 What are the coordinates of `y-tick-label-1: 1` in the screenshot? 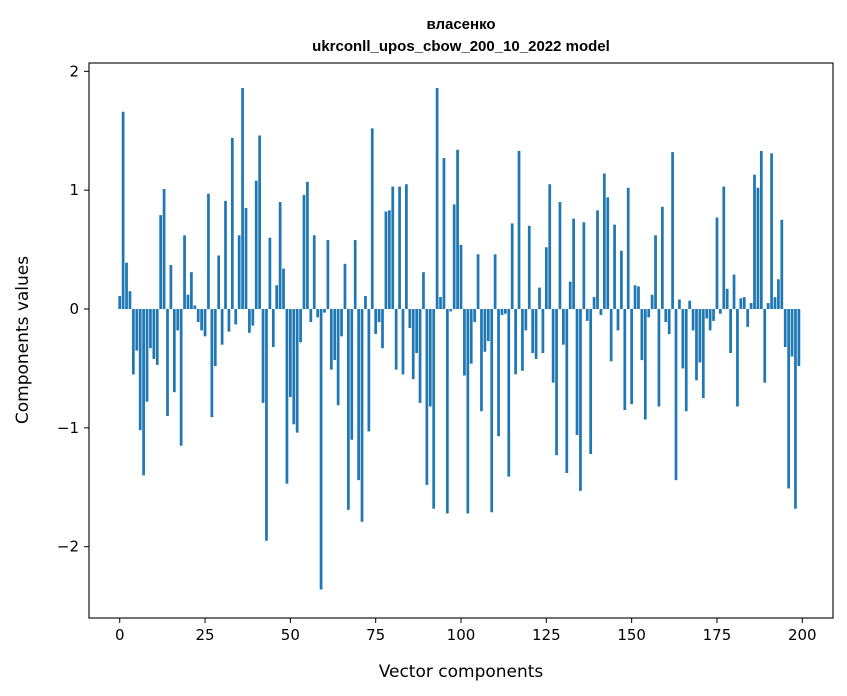 It's located at (74, 190).